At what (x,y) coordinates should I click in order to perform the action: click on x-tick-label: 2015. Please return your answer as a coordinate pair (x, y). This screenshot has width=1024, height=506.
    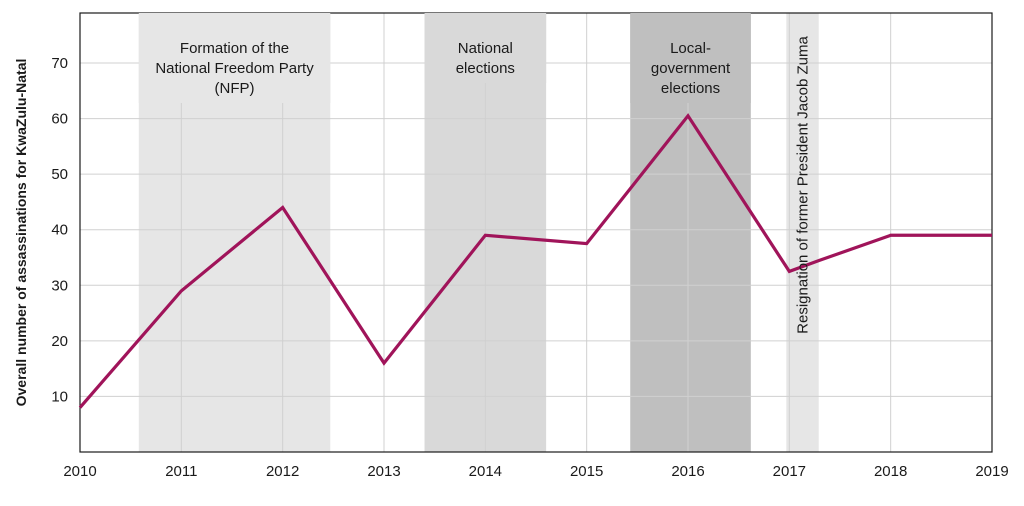
    Looking at the image, I should click on (586, 471).